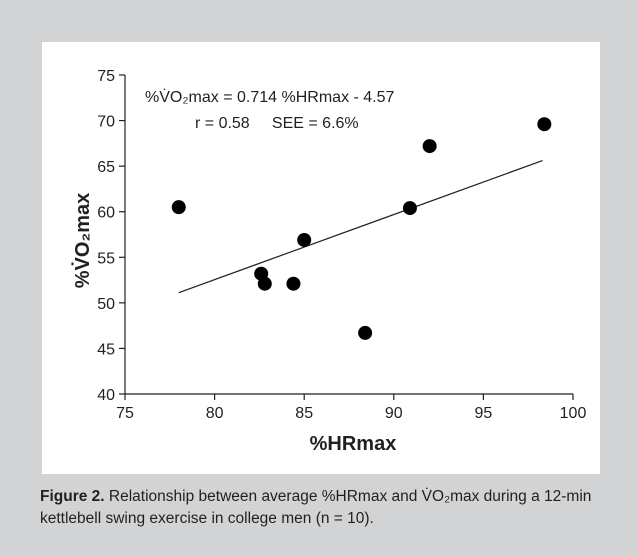 The width and height of the screenshot is (637, 555). I want to click on y-tick-label: 45, so click(106, 349).